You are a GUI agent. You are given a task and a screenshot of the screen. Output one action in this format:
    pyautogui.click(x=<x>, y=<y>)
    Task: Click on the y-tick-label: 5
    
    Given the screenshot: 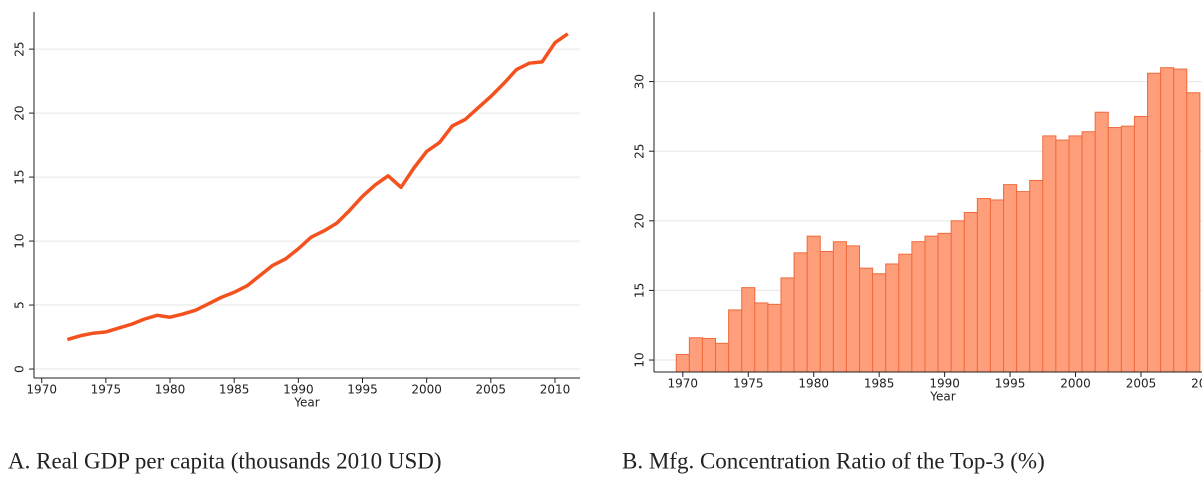 What is the action you would take?
    pyautogui.click(x=20, y=305)
    